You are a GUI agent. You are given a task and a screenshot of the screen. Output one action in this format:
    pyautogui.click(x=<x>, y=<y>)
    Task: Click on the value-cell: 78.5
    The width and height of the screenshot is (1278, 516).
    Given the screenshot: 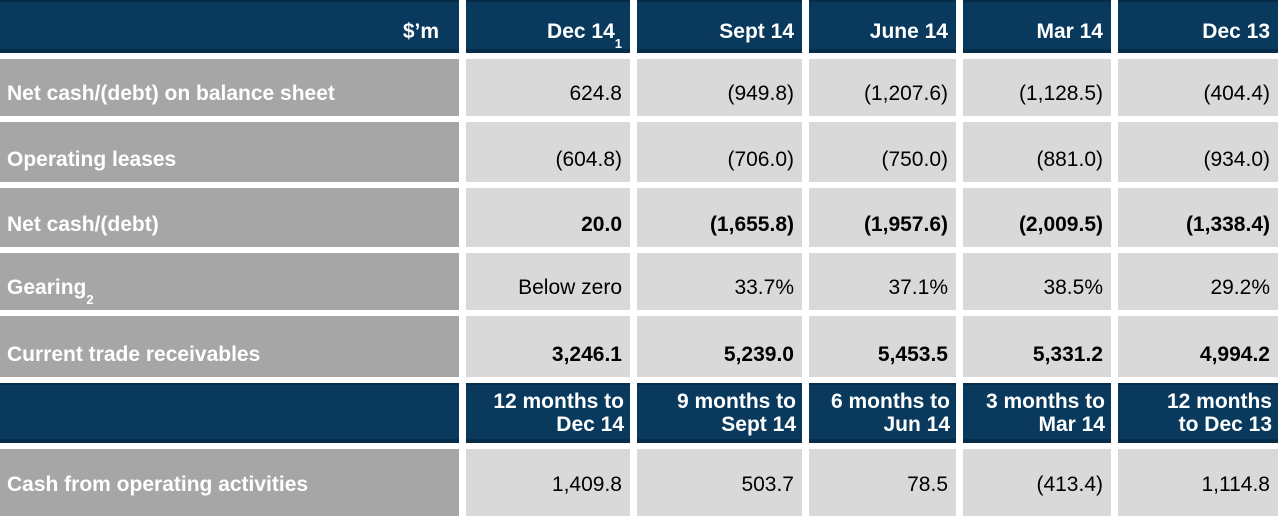 What is the action you would take?
    pyautogui.click(x=882, y=482)
    